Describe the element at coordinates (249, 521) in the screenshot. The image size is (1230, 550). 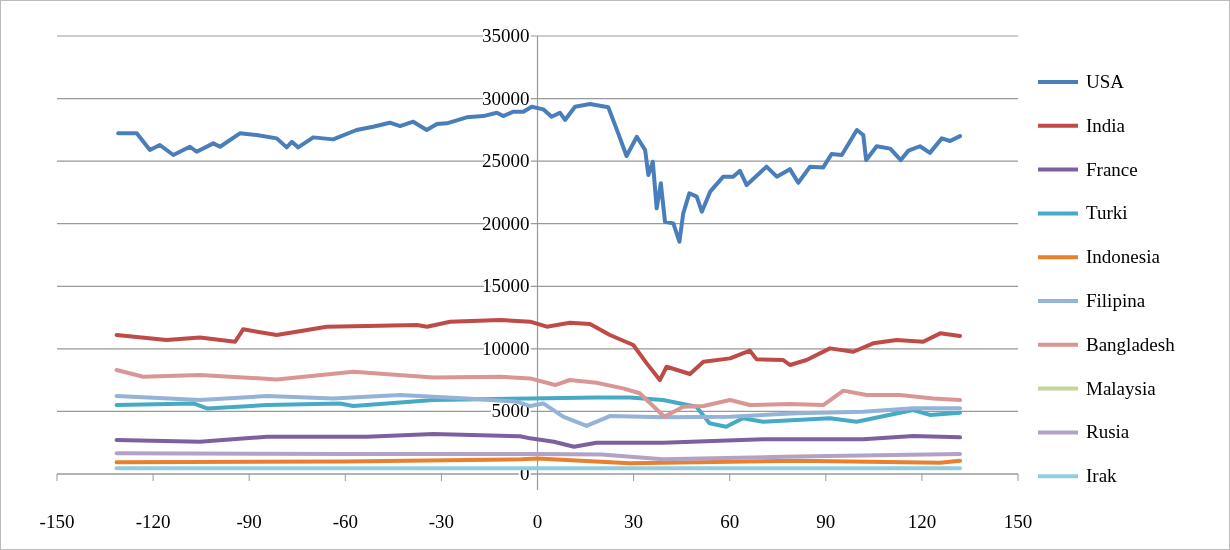
I see `x-tick-label: -90` at that location.